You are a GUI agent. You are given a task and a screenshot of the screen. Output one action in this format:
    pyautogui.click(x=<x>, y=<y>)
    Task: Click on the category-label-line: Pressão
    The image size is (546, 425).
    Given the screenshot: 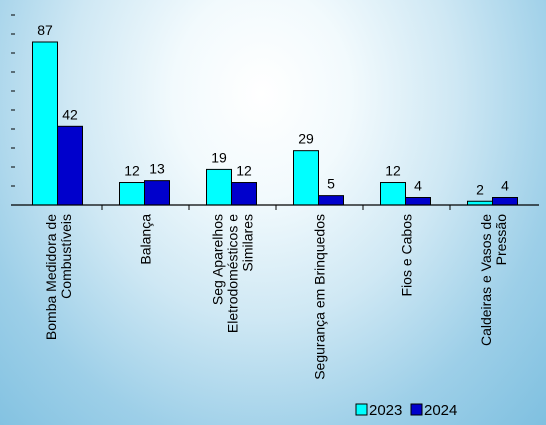 What is the action you would take?
    pyautogui.click(x=501, y=240)
    